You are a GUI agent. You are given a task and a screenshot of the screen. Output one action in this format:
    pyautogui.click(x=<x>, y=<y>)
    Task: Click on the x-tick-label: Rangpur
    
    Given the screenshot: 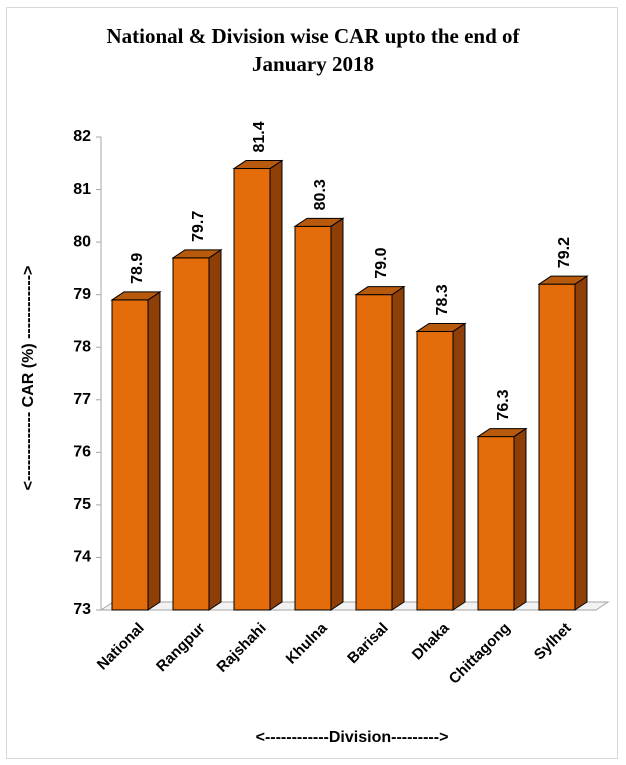 What is the action you would take?
    pyautogui.click(x=181, y=648)
    